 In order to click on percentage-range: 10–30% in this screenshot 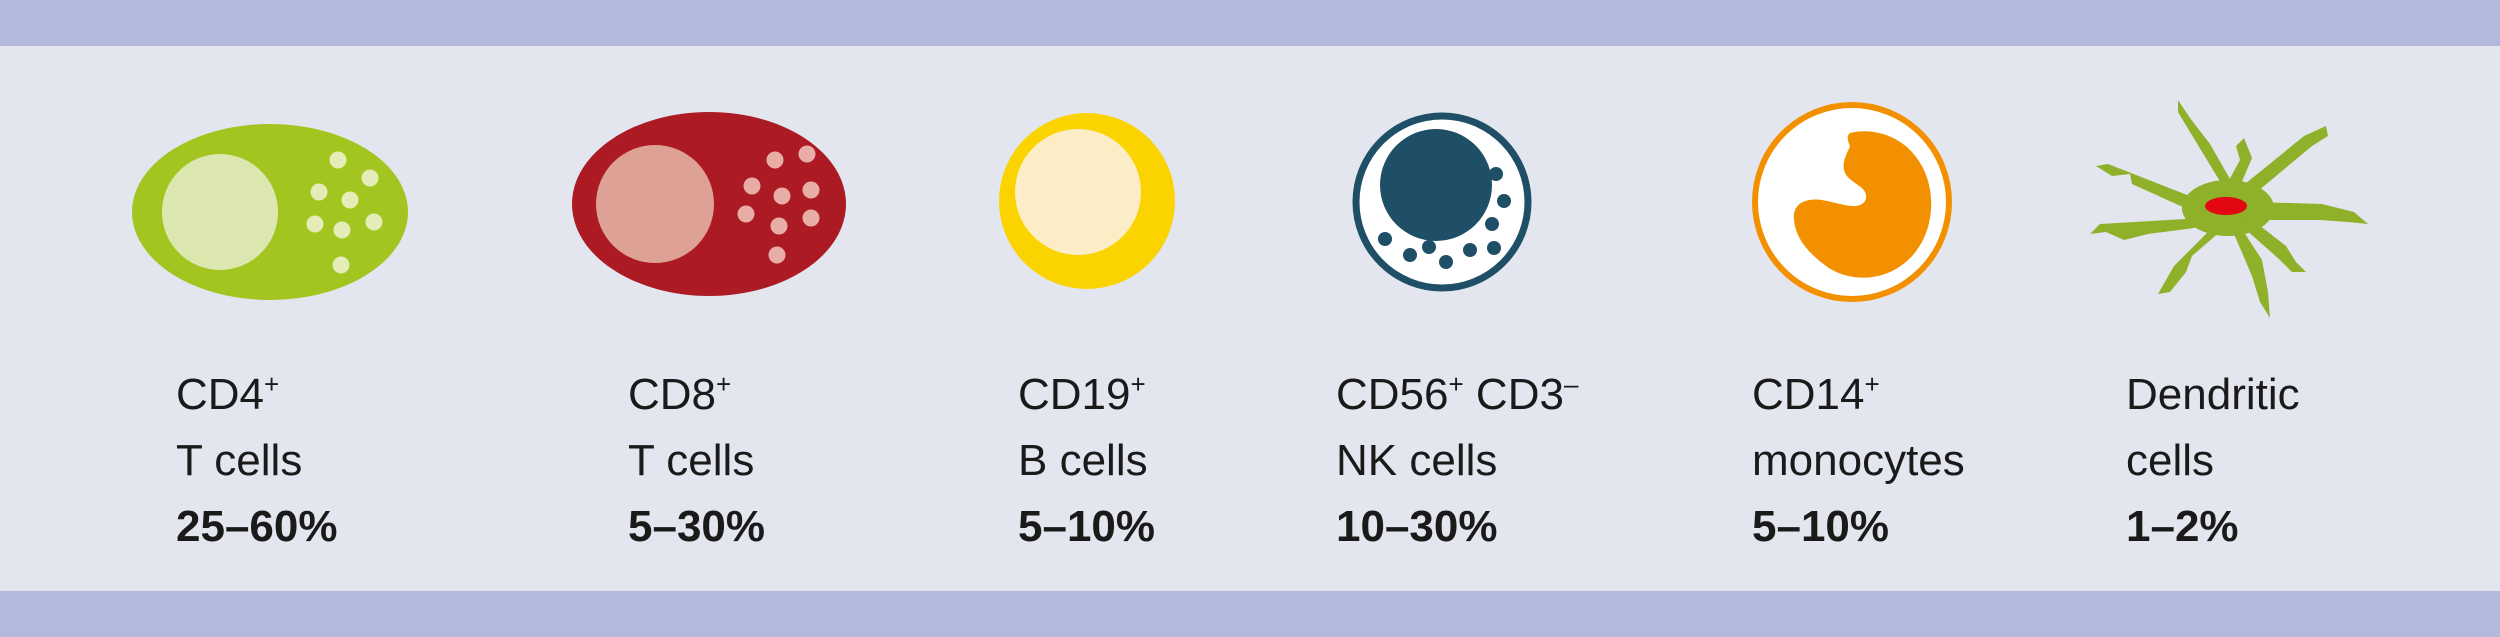, I will do `click(1417, 526)`.